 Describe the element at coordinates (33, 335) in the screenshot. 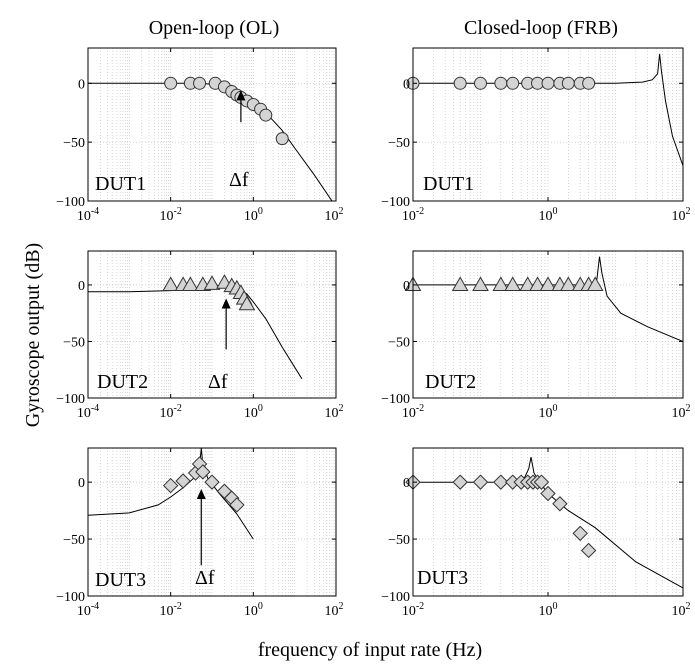

I see `y-axis-title: Gyroscope output (dB)` at that location.